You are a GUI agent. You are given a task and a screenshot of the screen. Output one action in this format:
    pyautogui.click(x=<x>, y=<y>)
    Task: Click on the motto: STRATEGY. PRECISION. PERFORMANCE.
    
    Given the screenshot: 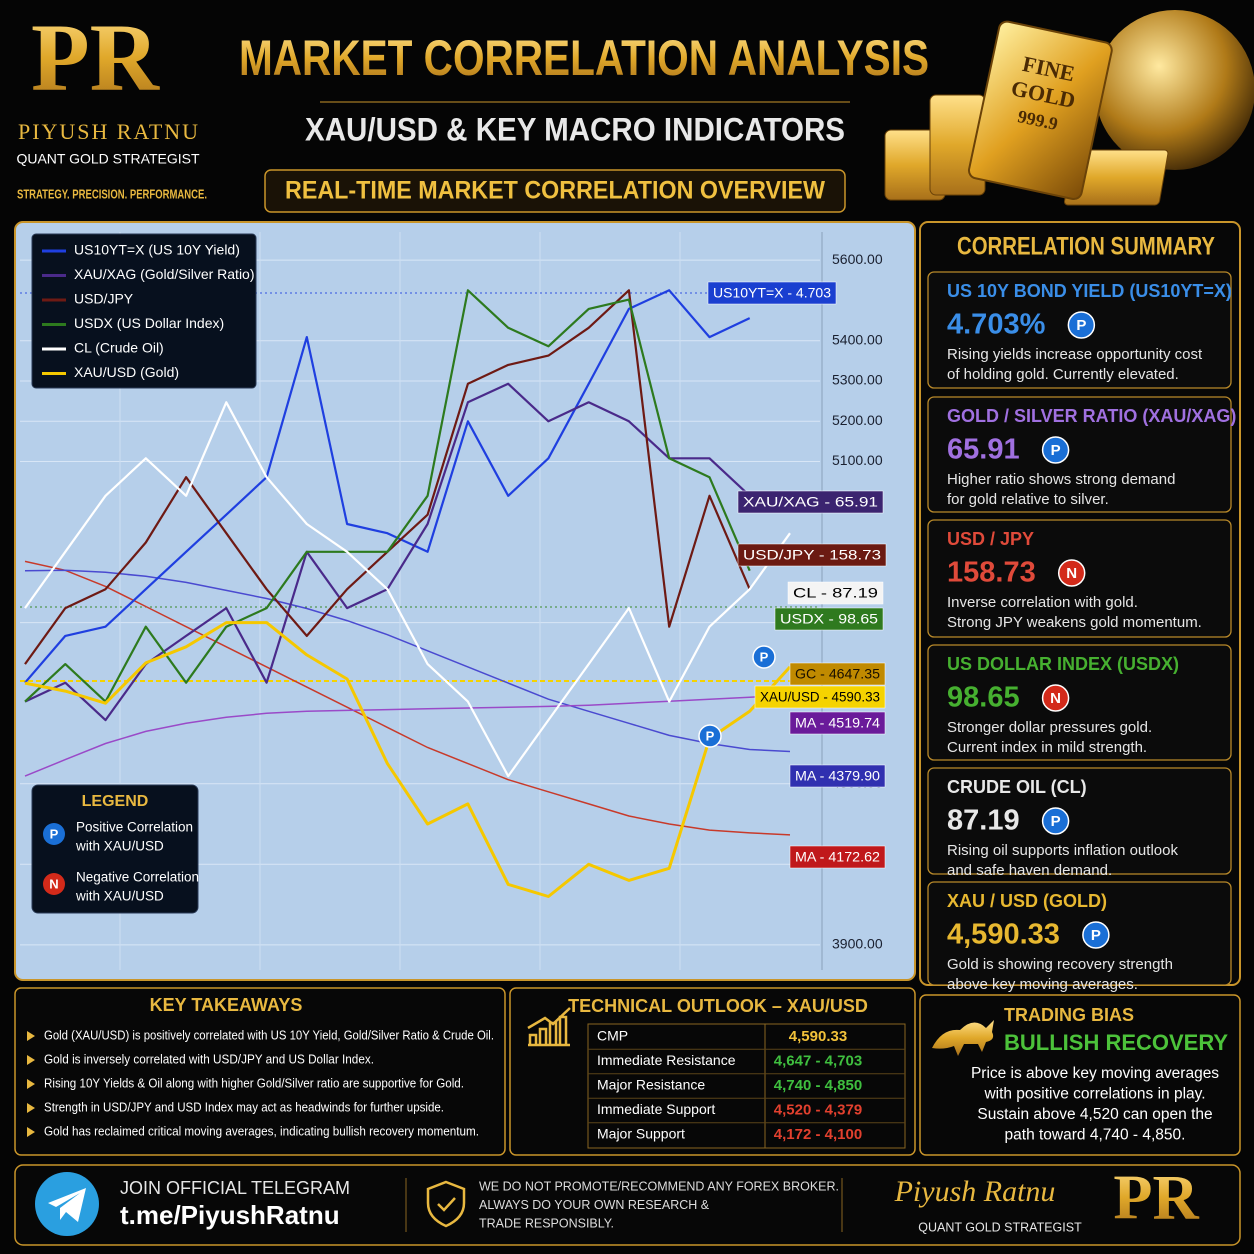 What is the action you would take?
    pyautogui.click(x=112, y=193)
    